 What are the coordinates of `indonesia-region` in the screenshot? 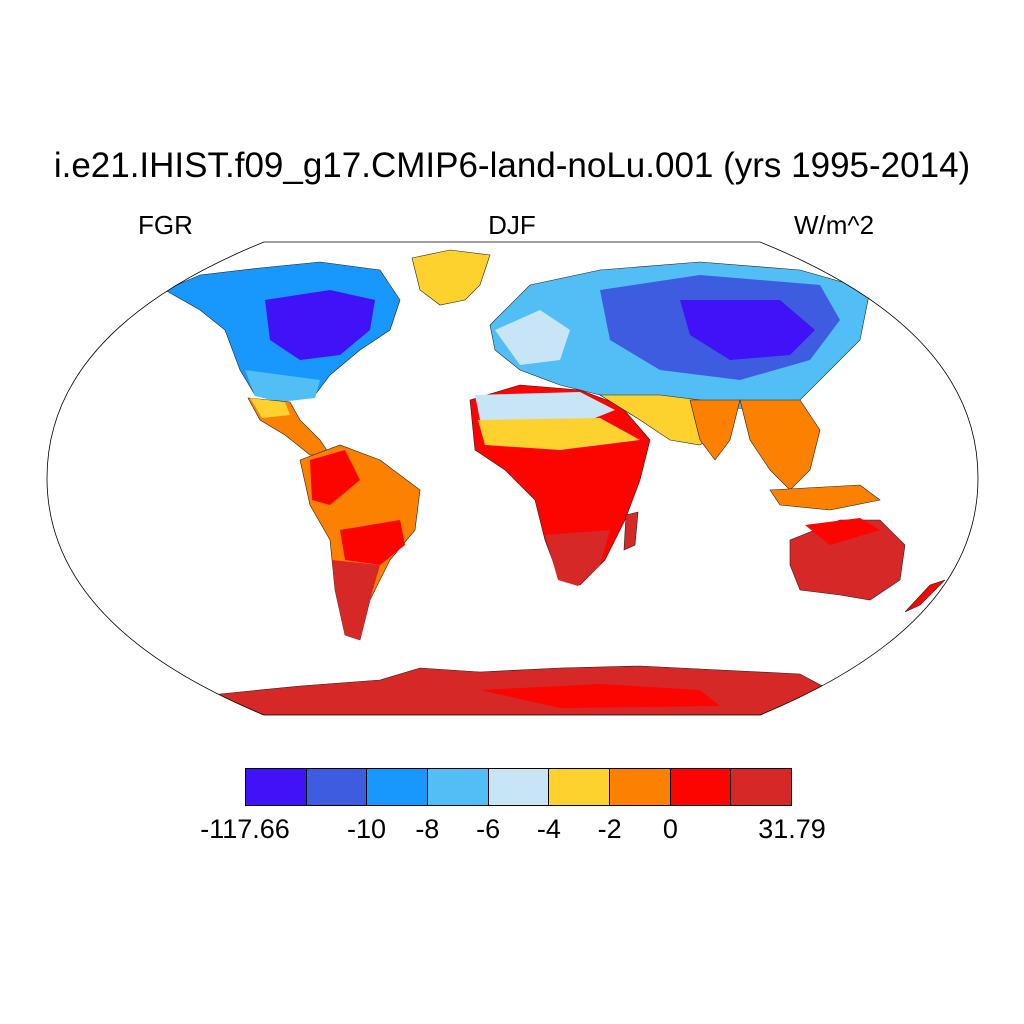 It's located at (825, 497).